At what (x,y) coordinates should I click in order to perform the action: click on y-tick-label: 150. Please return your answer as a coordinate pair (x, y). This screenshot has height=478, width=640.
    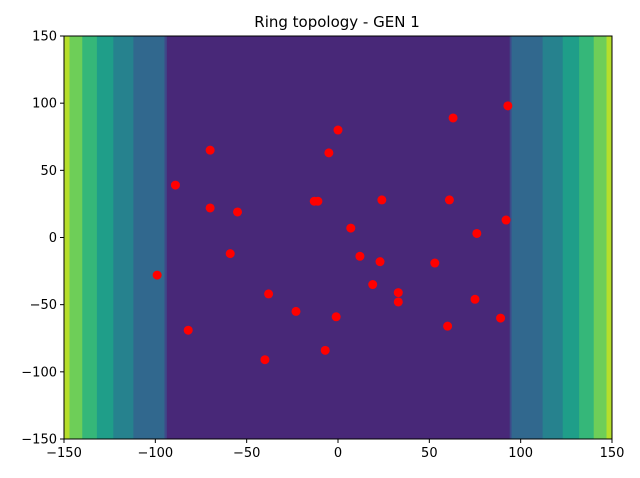
    Looking at the image, I should click on (44, 37).